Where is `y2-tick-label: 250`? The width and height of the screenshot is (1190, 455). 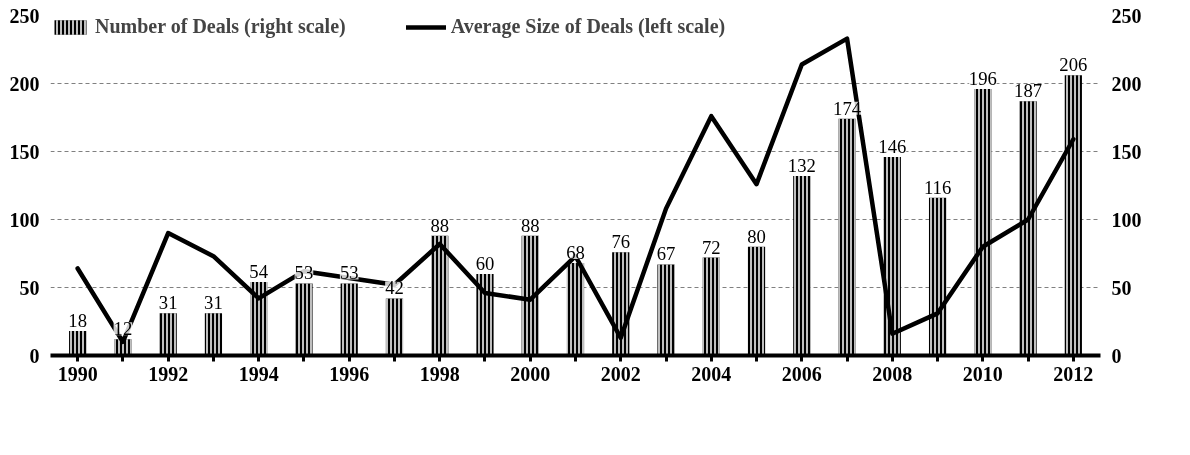
y2-tick-label: 250 is located at coordinates (1126, 15).